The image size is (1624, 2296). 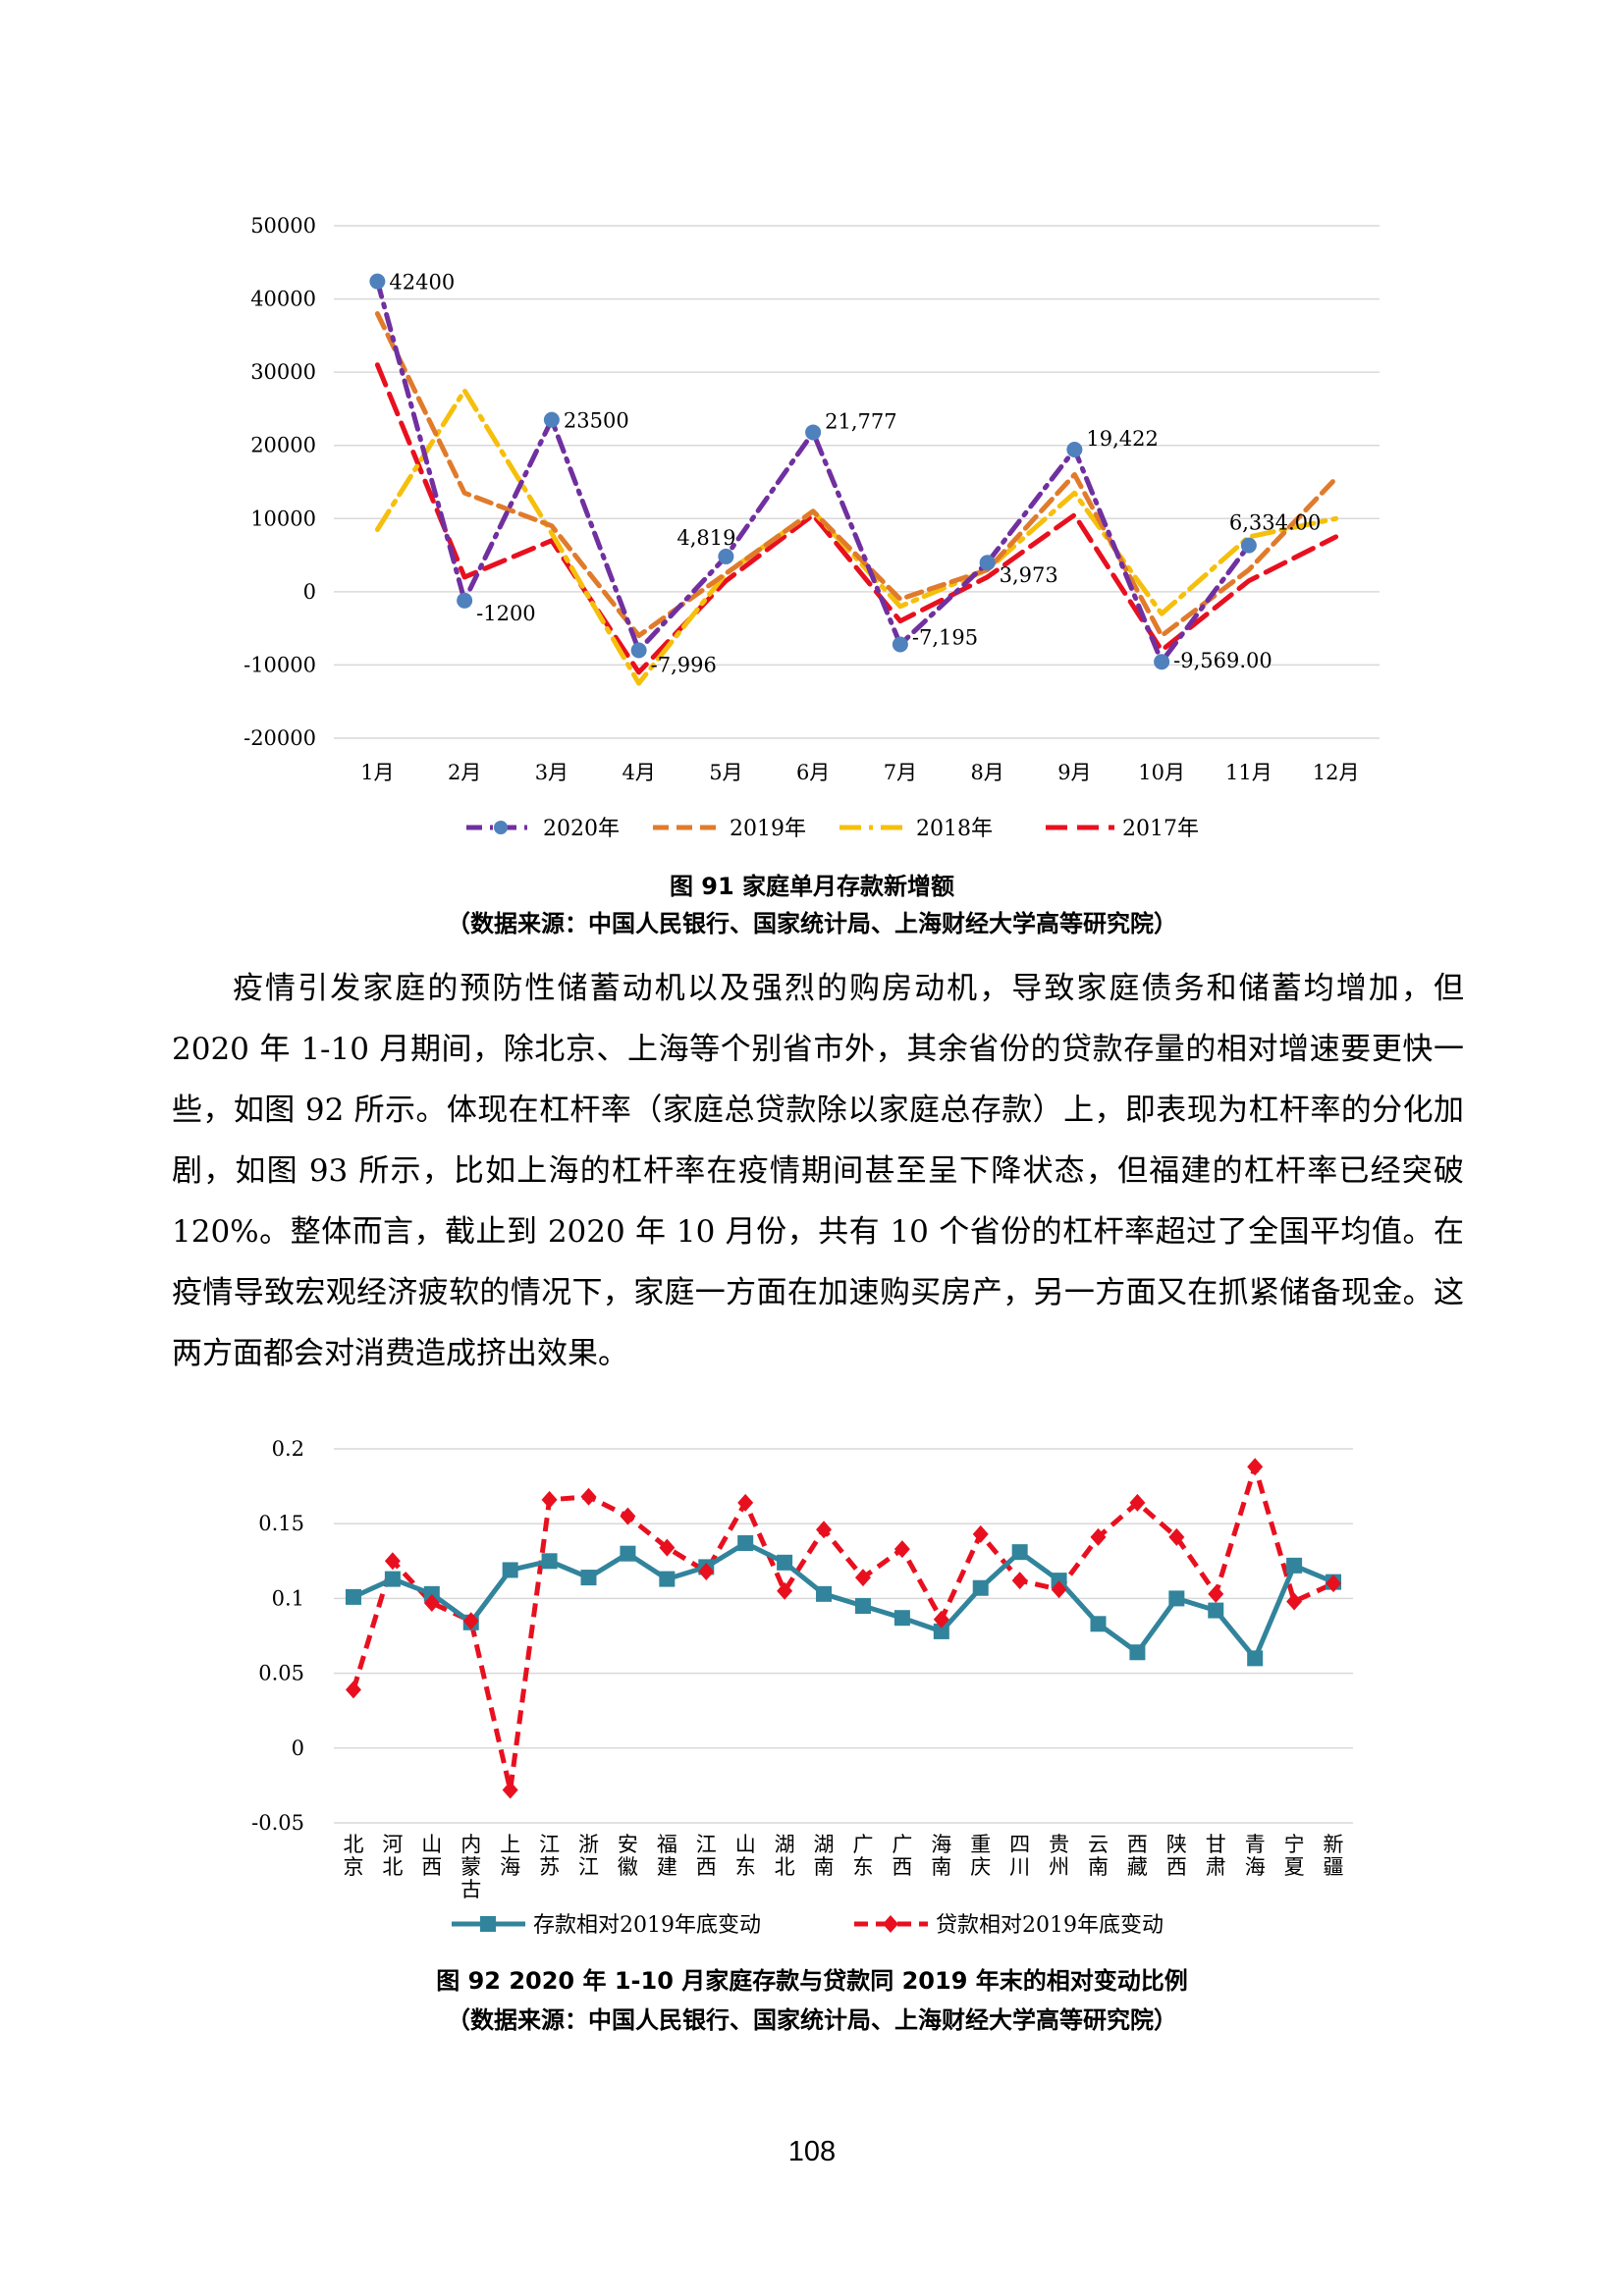 I want to click on fig92-source: （数据来源：中国人民银行、国家统计局、上海财经大学高等研究院）, so click(x=812, y=2020).